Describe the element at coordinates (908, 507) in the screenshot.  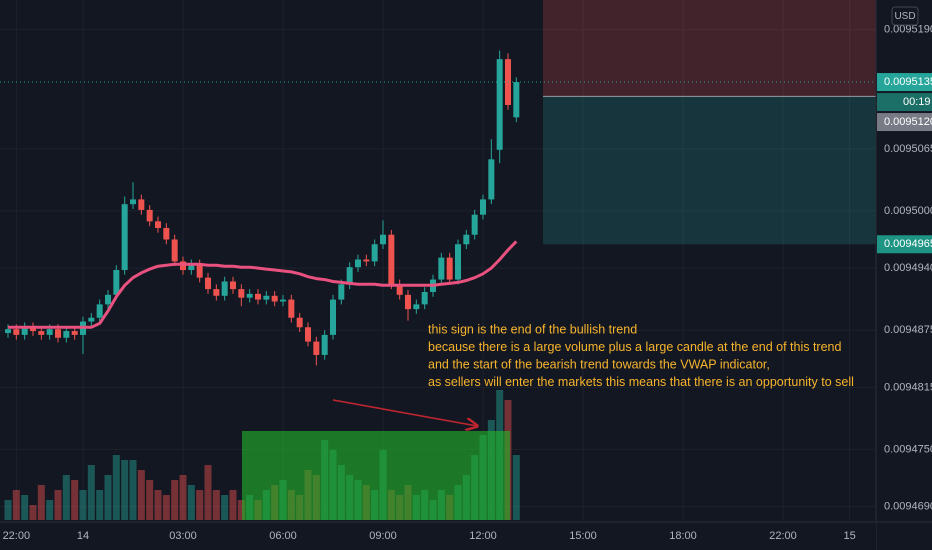
I see `y-tick-label: 0.0094690` at that location.